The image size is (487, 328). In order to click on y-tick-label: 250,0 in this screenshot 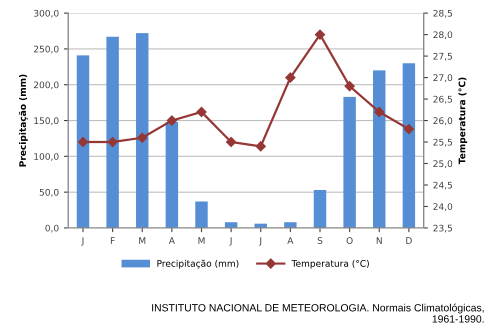, I will do `click(46, 50)`.